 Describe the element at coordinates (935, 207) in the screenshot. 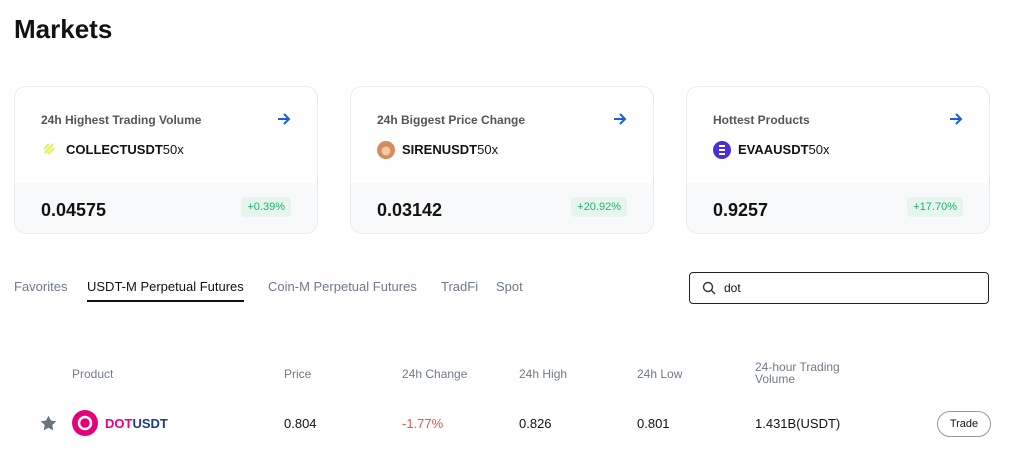

I see `card-change: +17.70%` at that location.